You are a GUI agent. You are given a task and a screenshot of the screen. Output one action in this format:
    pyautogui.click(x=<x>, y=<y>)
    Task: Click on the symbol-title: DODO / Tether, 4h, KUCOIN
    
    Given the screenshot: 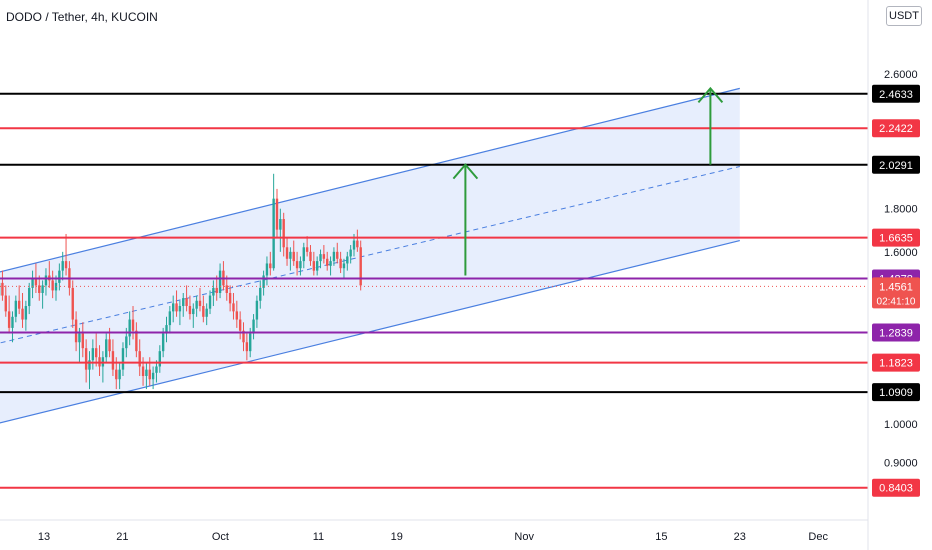 What is the action you would take?
    pyautogui.click(x=82, y=17)
    